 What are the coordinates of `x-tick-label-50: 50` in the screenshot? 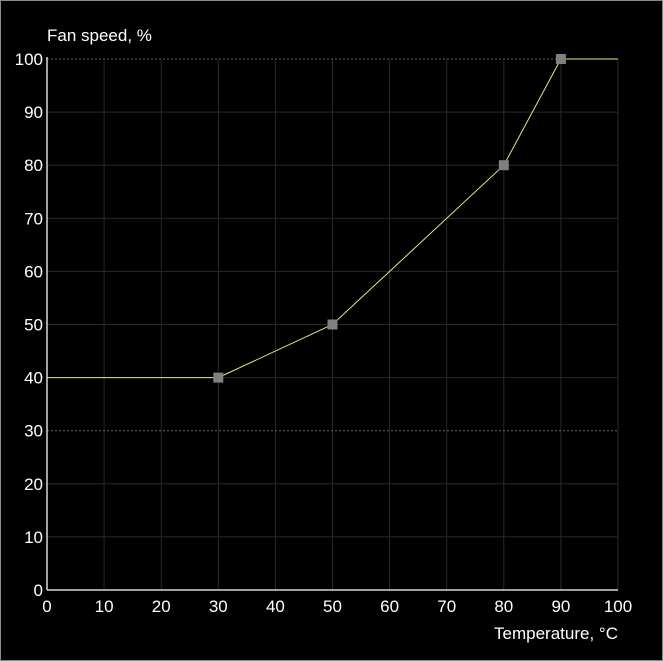 It's located at (332, 606).